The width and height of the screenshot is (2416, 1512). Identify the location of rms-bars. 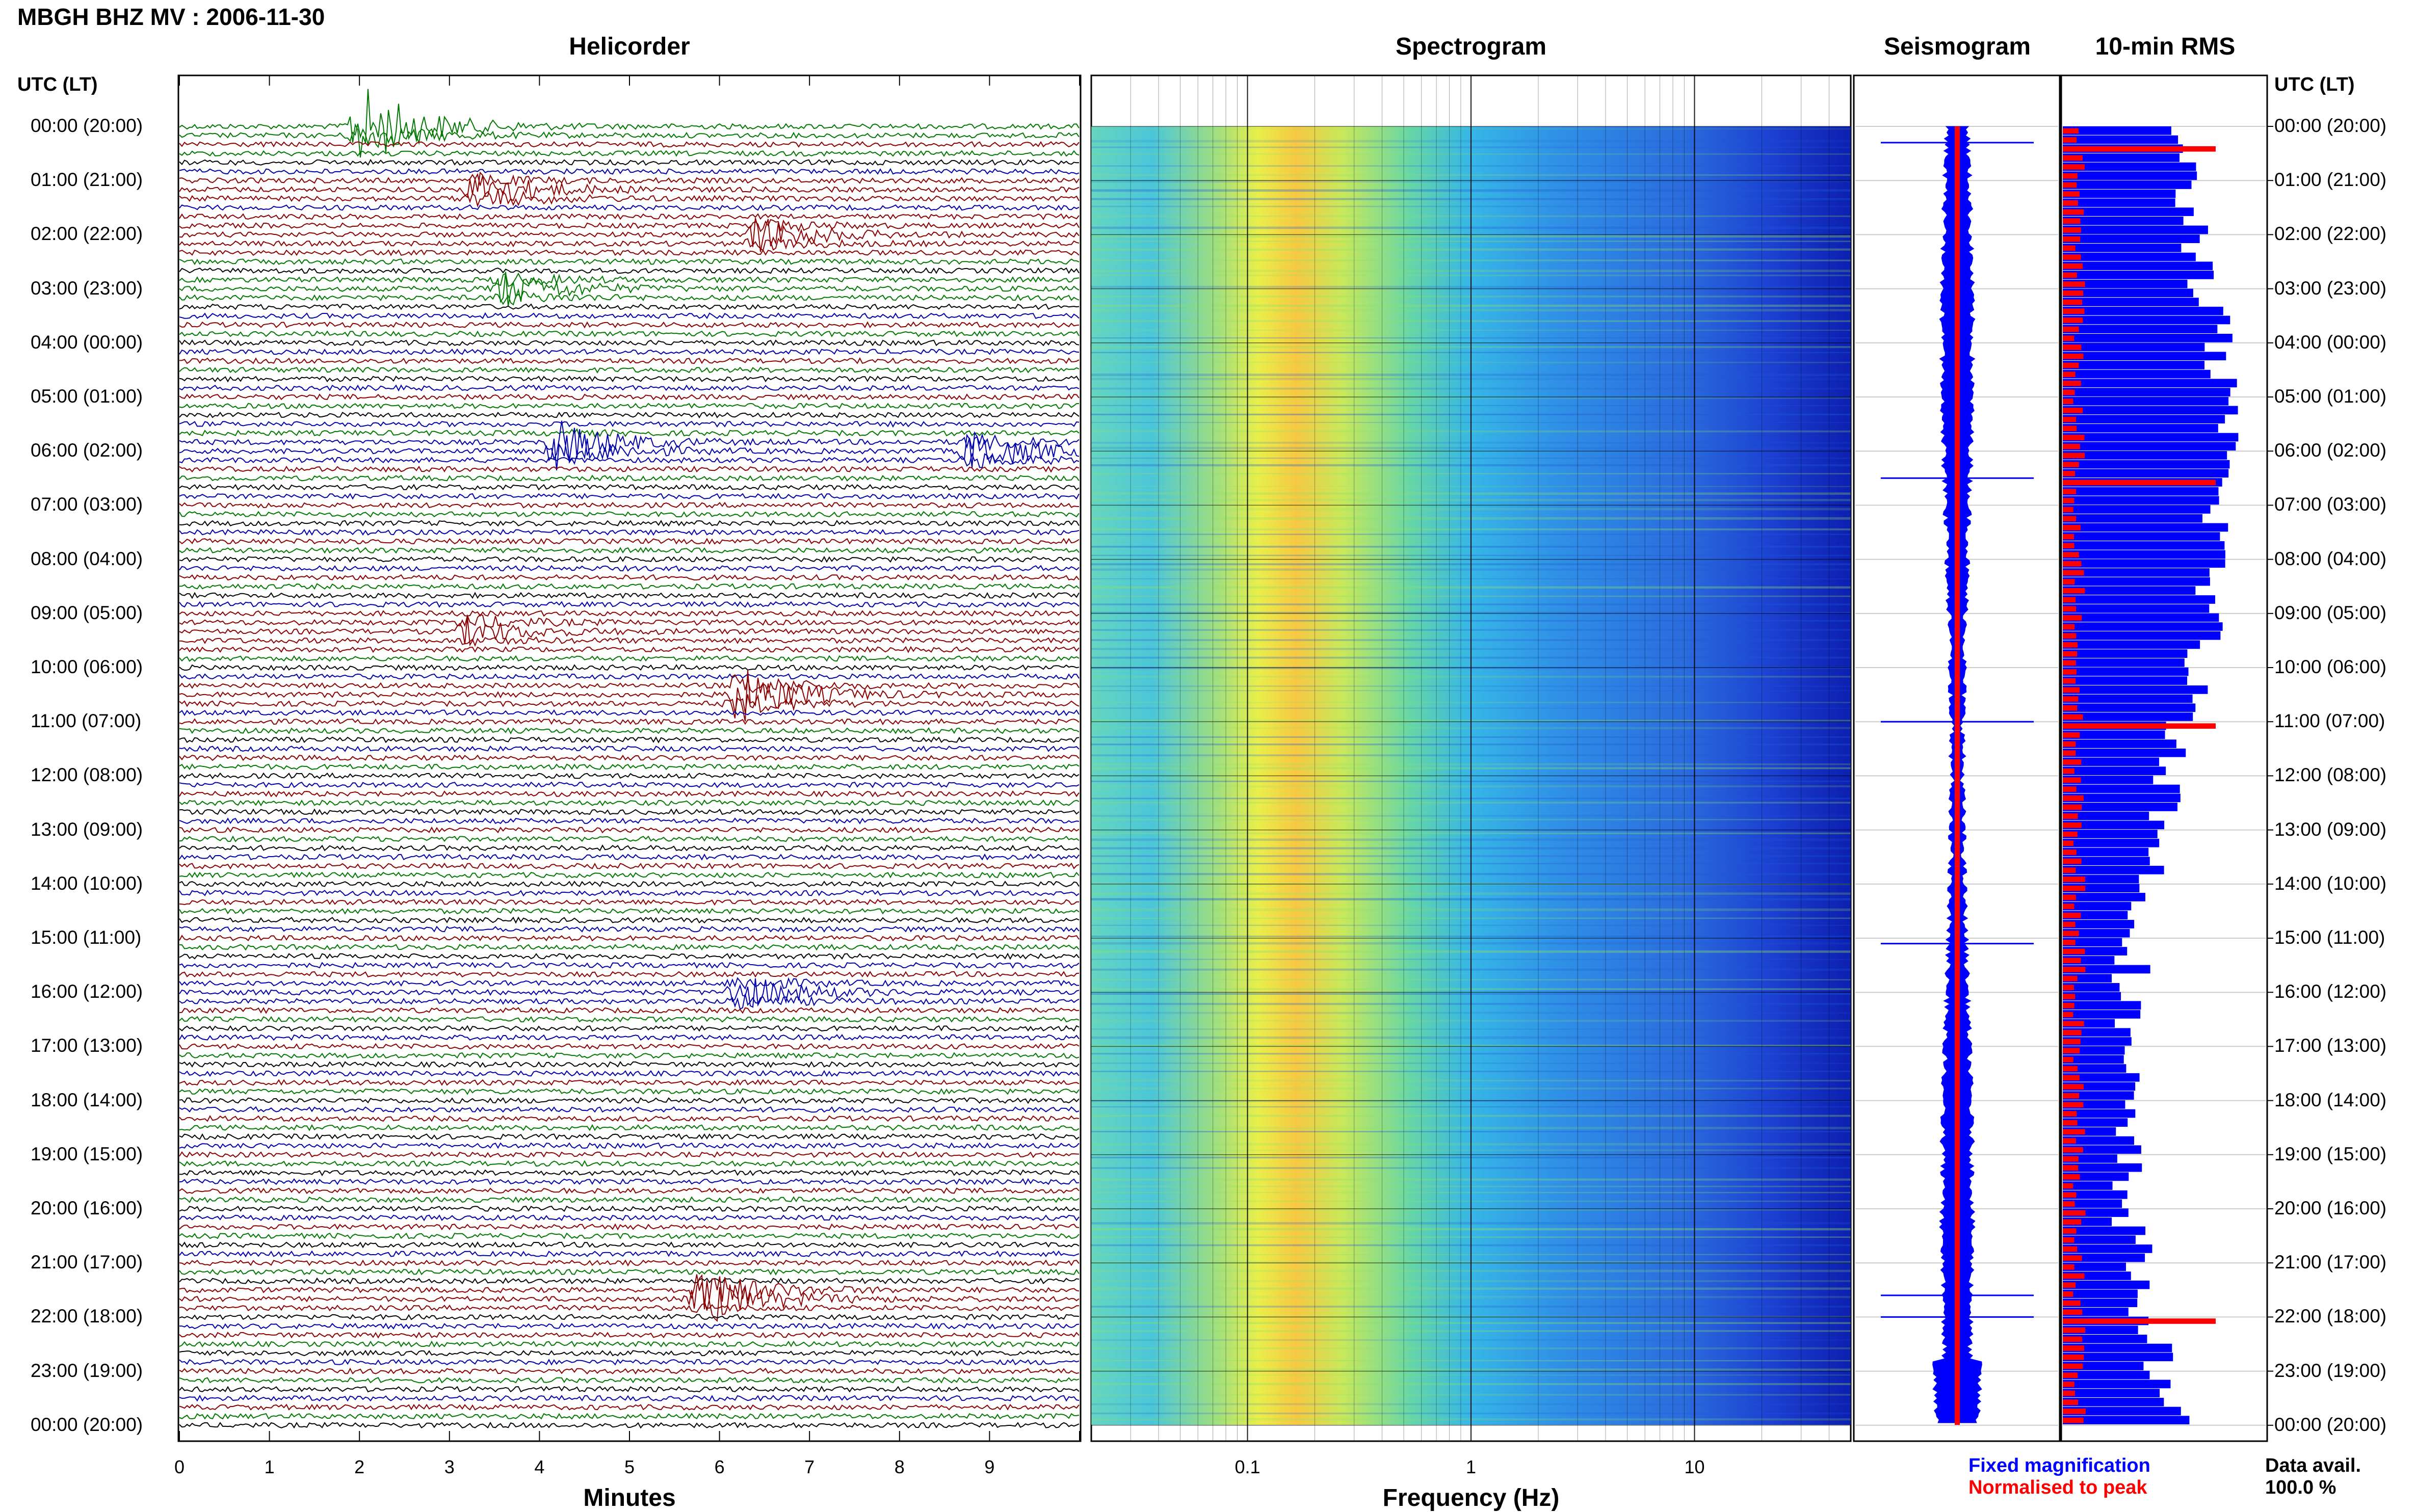
(2151, 775).